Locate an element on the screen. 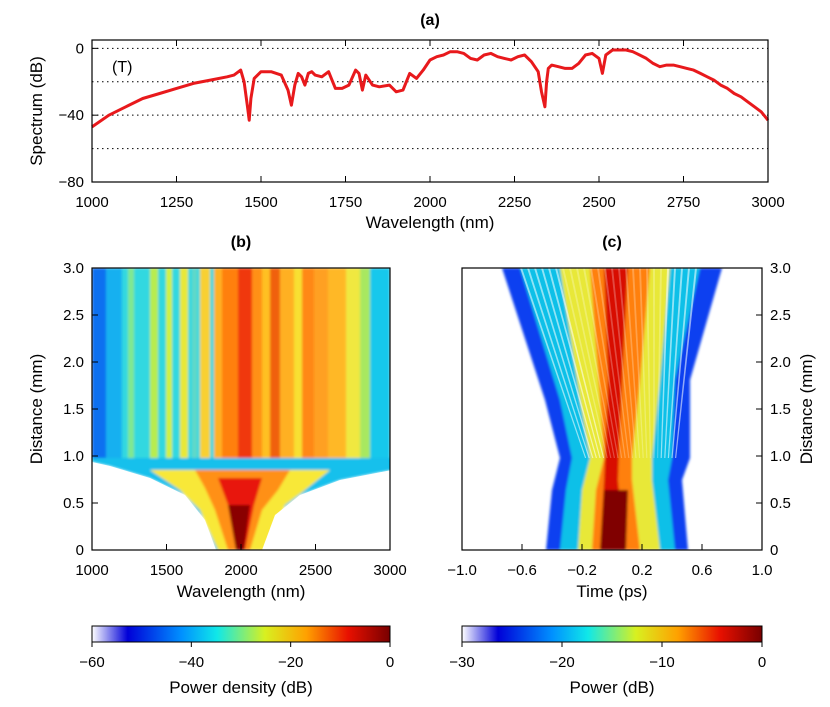 The image size is (830, 707). panel-b-title: (b) is located at coordinates (241, 242).